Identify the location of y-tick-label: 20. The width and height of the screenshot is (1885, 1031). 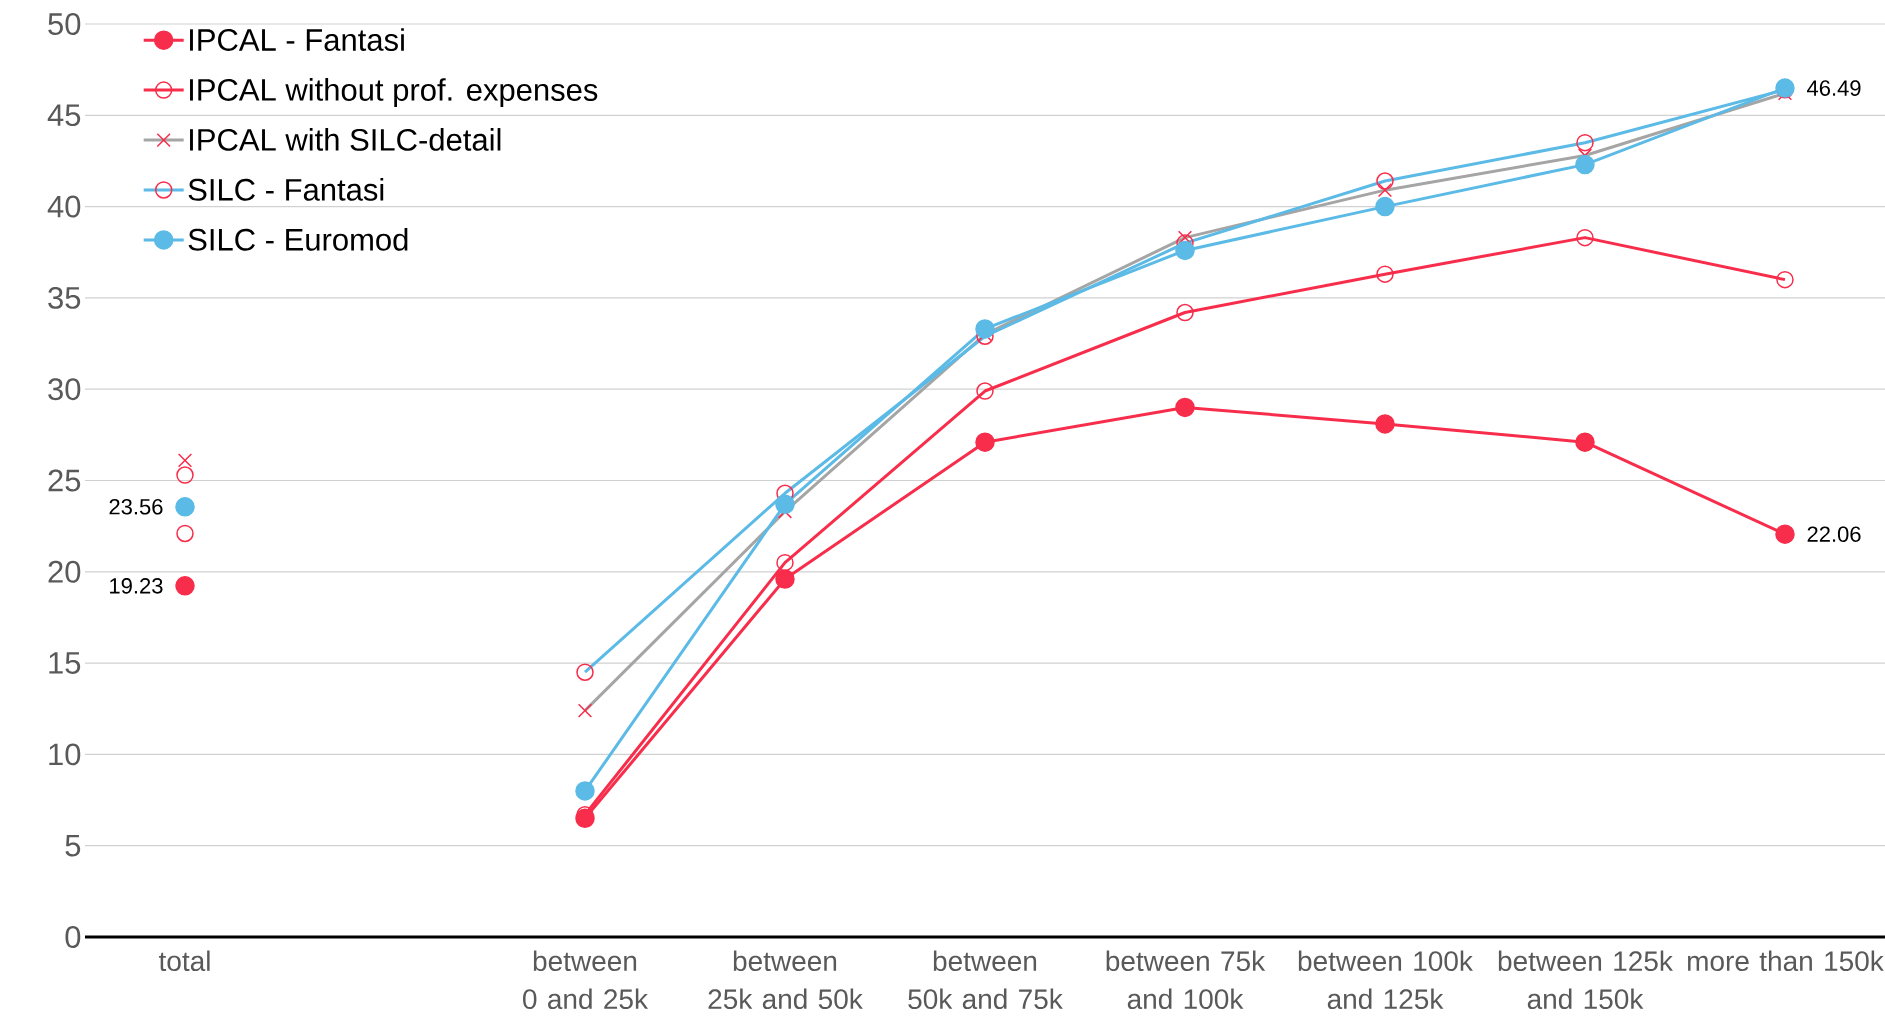
(64, 571).